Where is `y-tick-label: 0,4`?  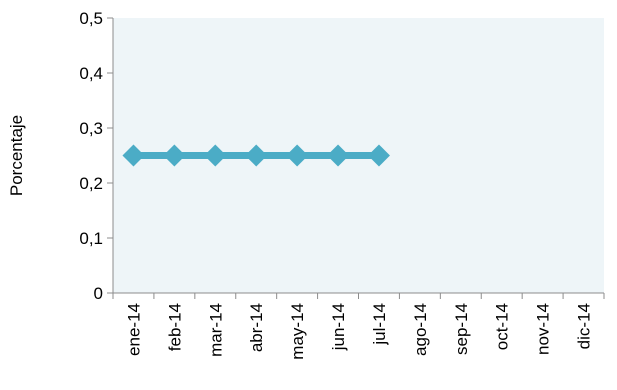
y-tick-label: 0,4 is located at coordinates (91, 73).